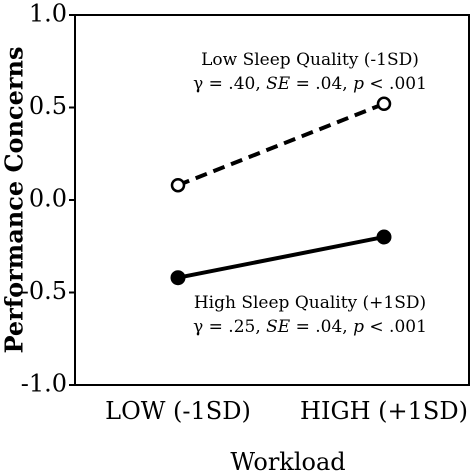 The image size is (474, 474). I want to click on x-tick-label: LOW (-1SD), so click(178, 411).